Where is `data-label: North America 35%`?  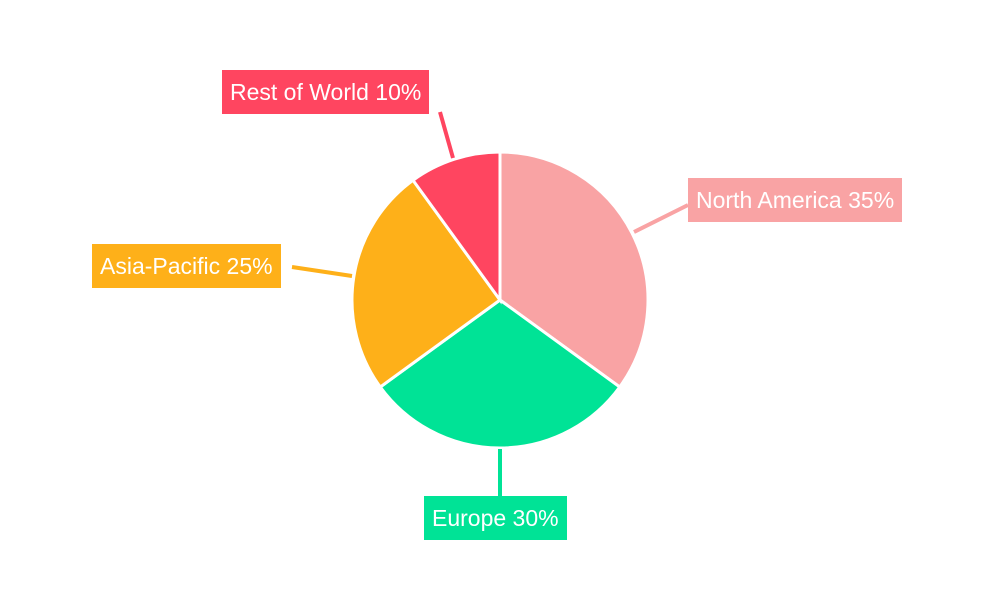
data-label: North America 35% is located at coordinates (795, 200).